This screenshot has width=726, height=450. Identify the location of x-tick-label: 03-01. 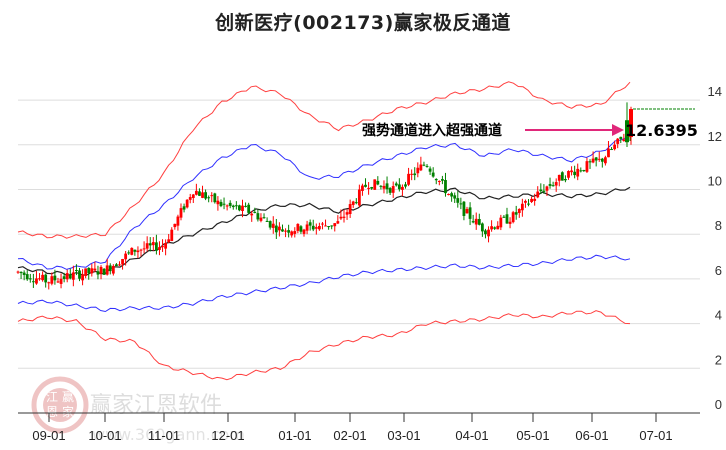
(403, 435).